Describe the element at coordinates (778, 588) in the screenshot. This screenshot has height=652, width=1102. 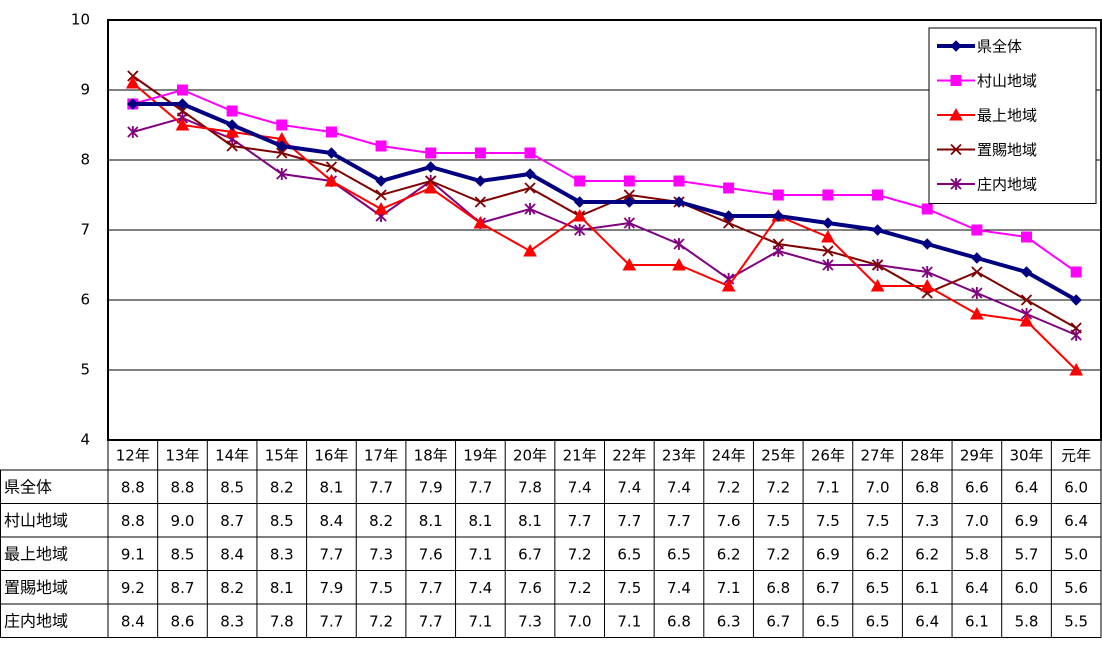
I see `table-cell: 6.8` at that location.